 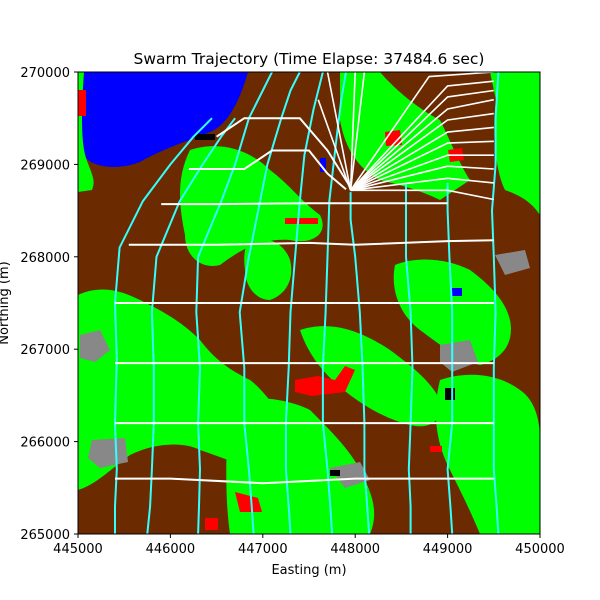 I want to click on fan-layer, so click(x=405, y=136).